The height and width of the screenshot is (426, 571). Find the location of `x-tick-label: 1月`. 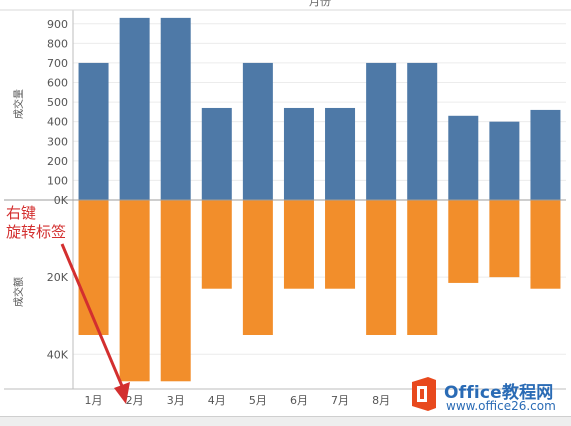

x-tick-label: 1月 is located at coordinates (94, 400).